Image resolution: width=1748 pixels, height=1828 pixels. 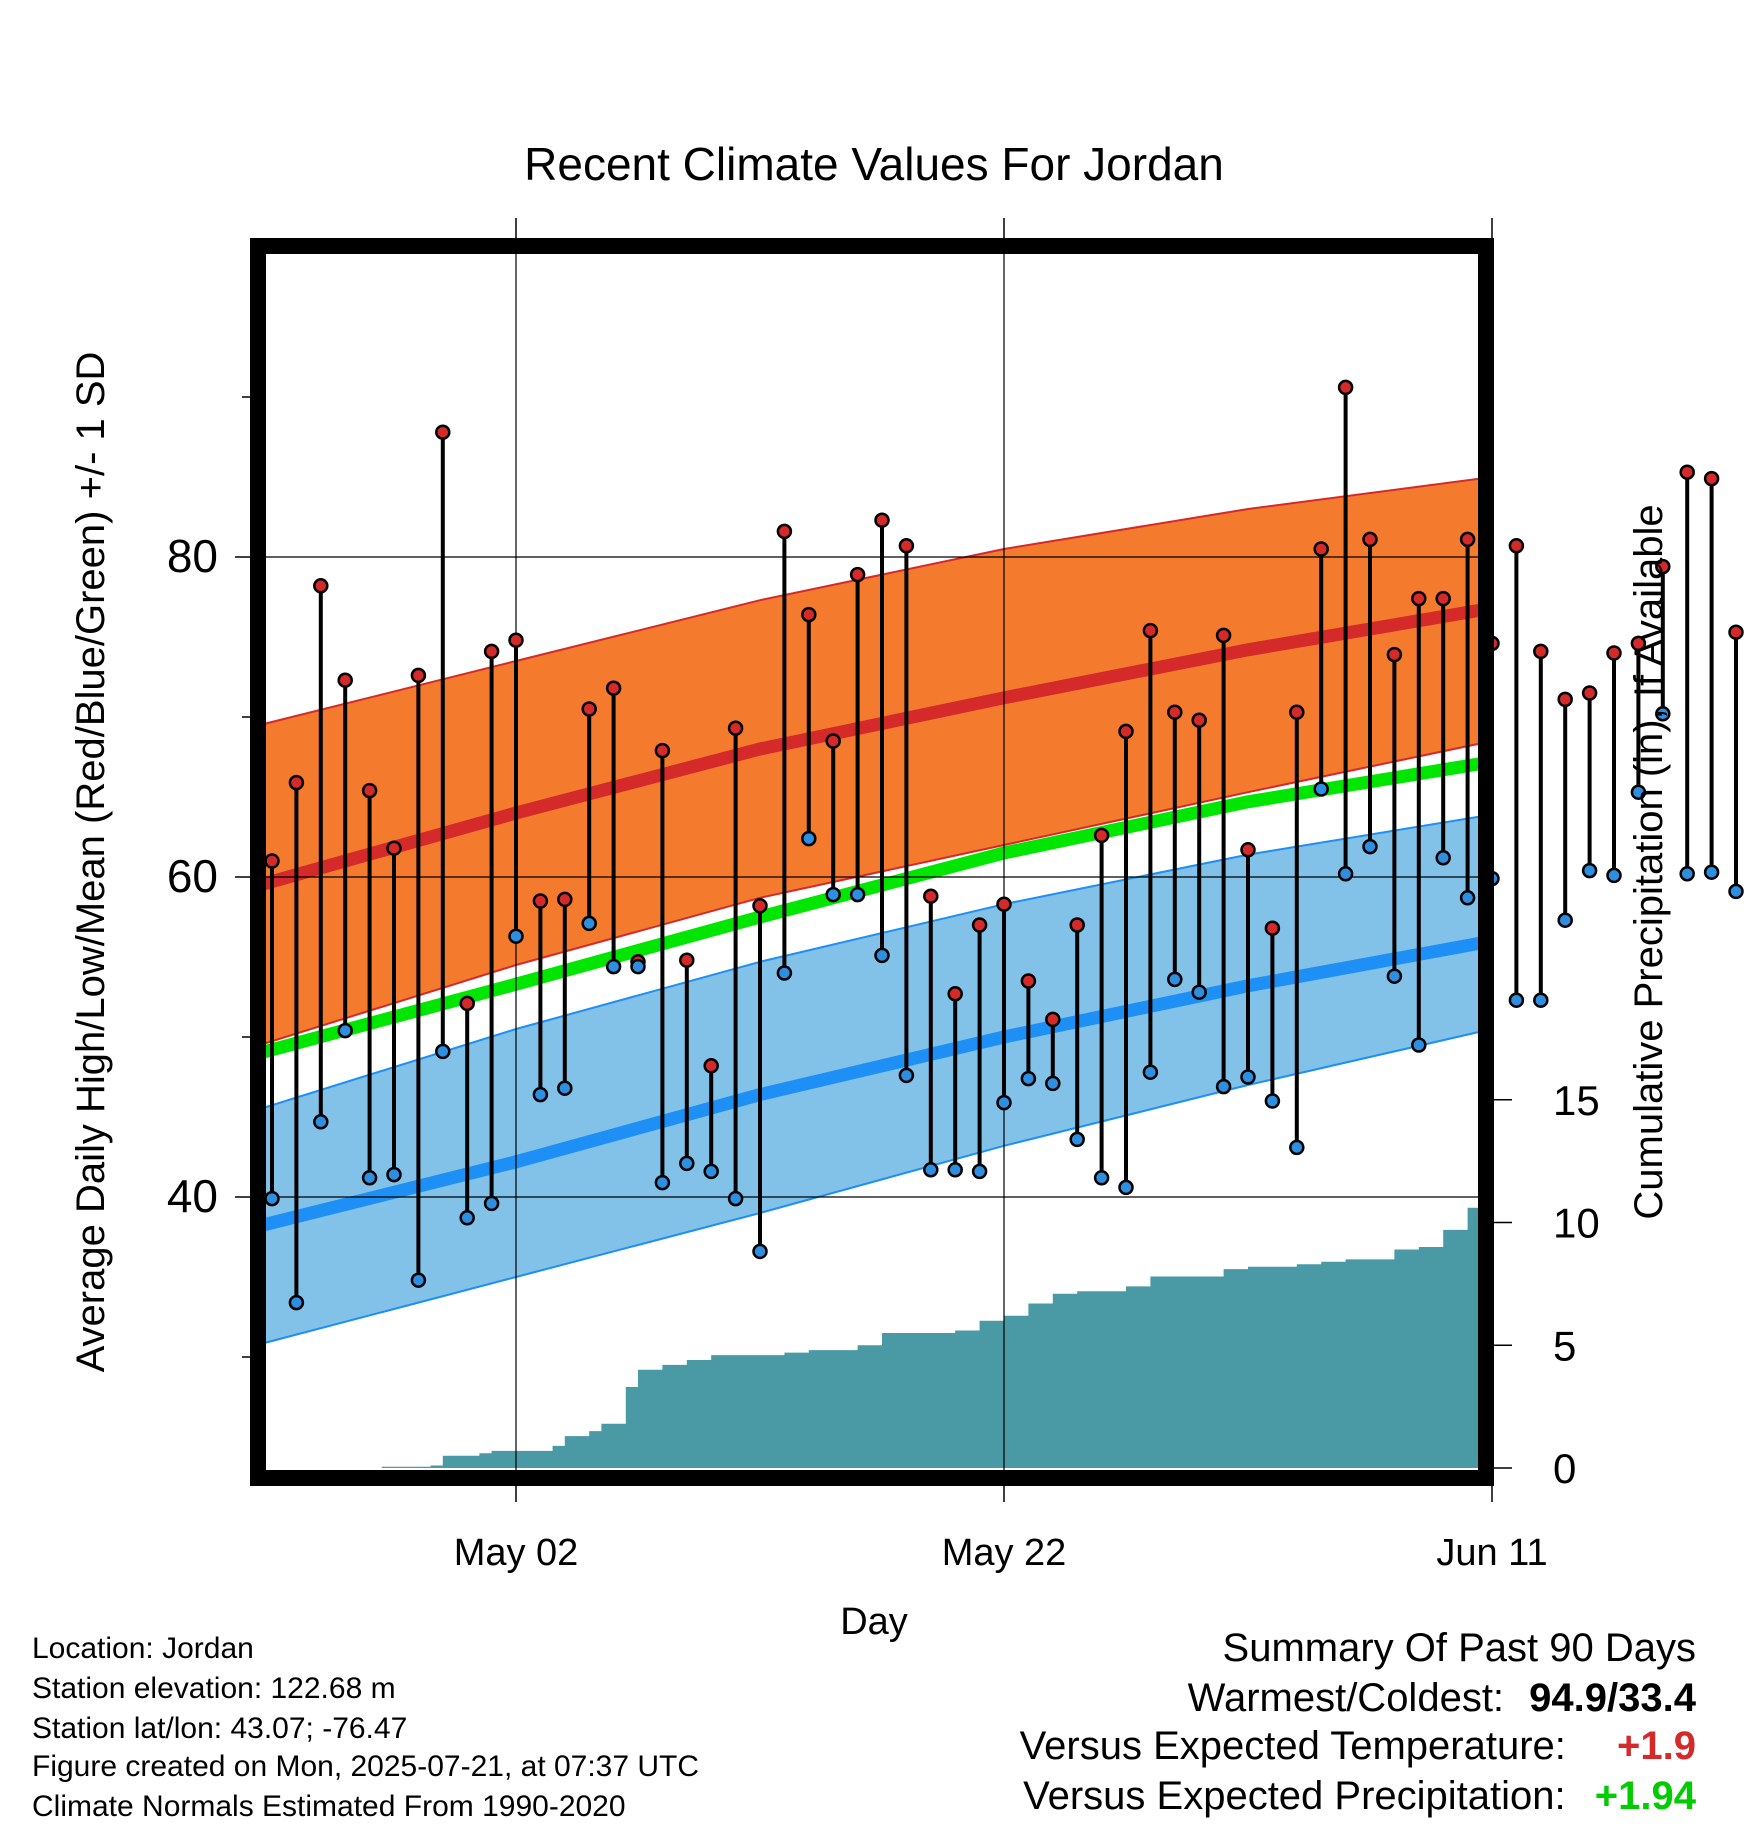 What do you see at coordinates (214, 1688) in the screenshot?
I see `footer-elevation: Station elevation: 122.68 m` at bounding box center [214, 1688].